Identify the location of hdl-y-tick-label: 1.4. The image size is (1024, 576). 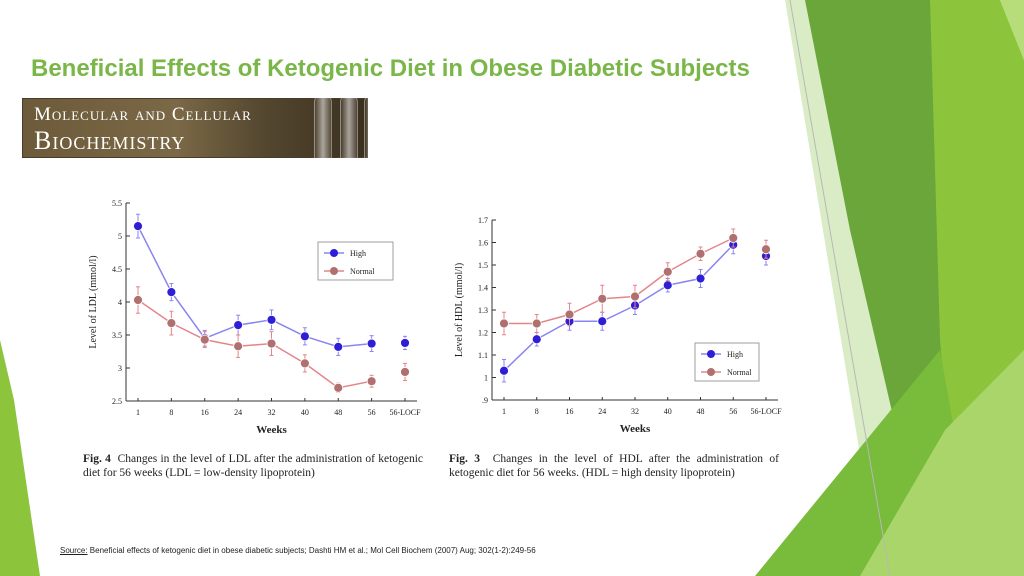
(483, 288).